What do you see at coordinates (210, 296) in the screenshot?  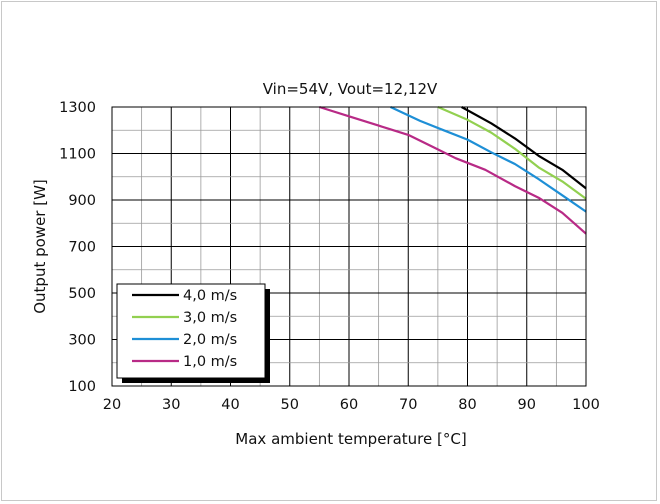 I see `legend-label-0: 4,0 m/s` at bounding box center [210, 296].